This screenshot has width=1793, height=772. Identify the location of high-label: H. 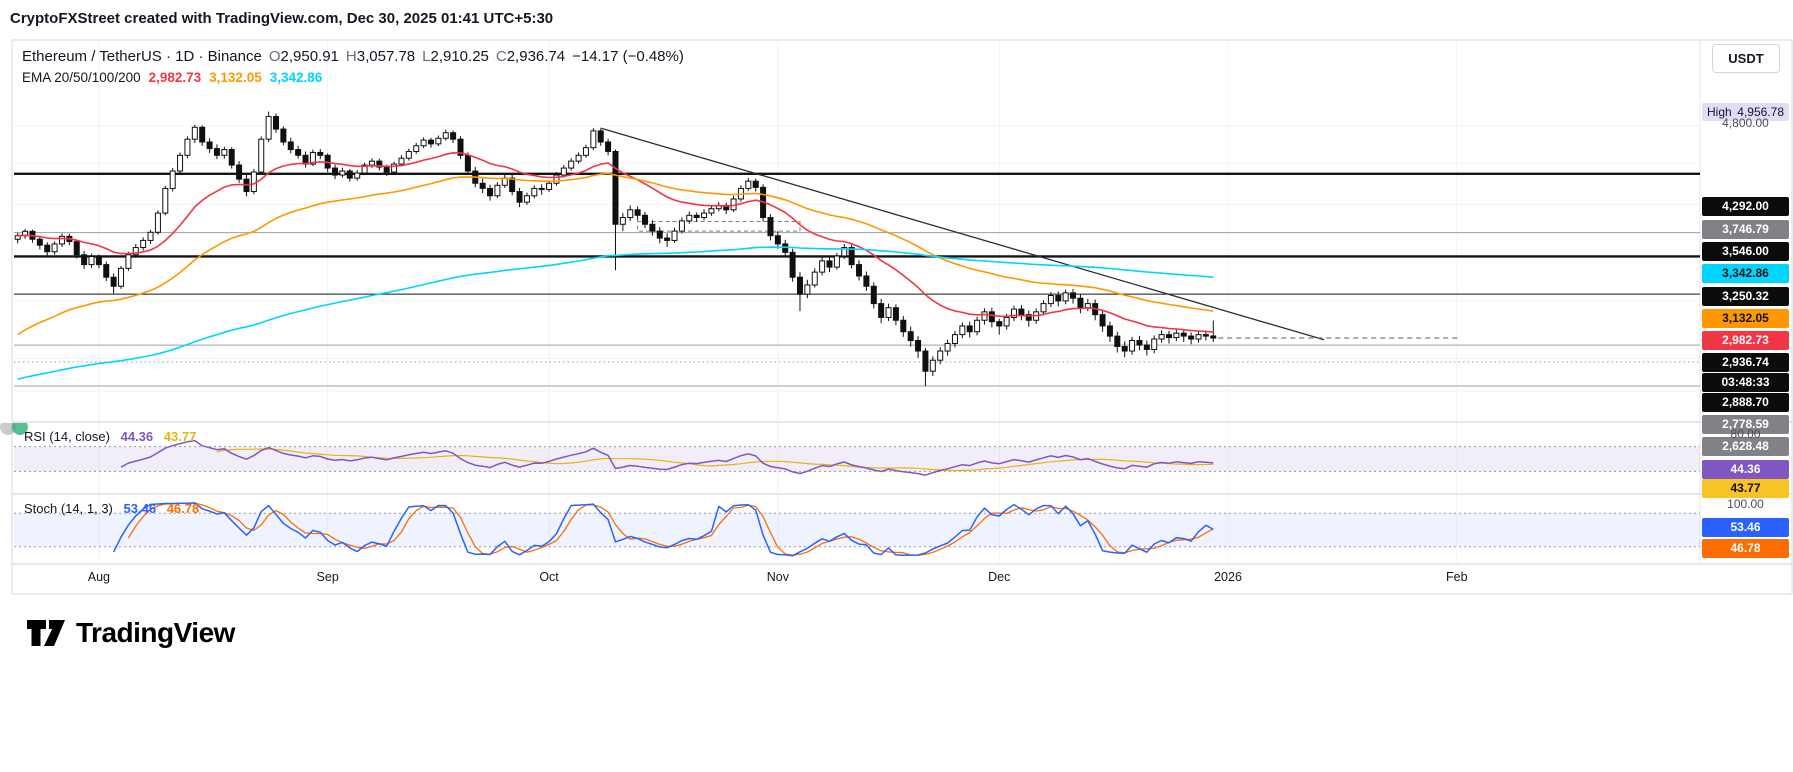
(351, 56).